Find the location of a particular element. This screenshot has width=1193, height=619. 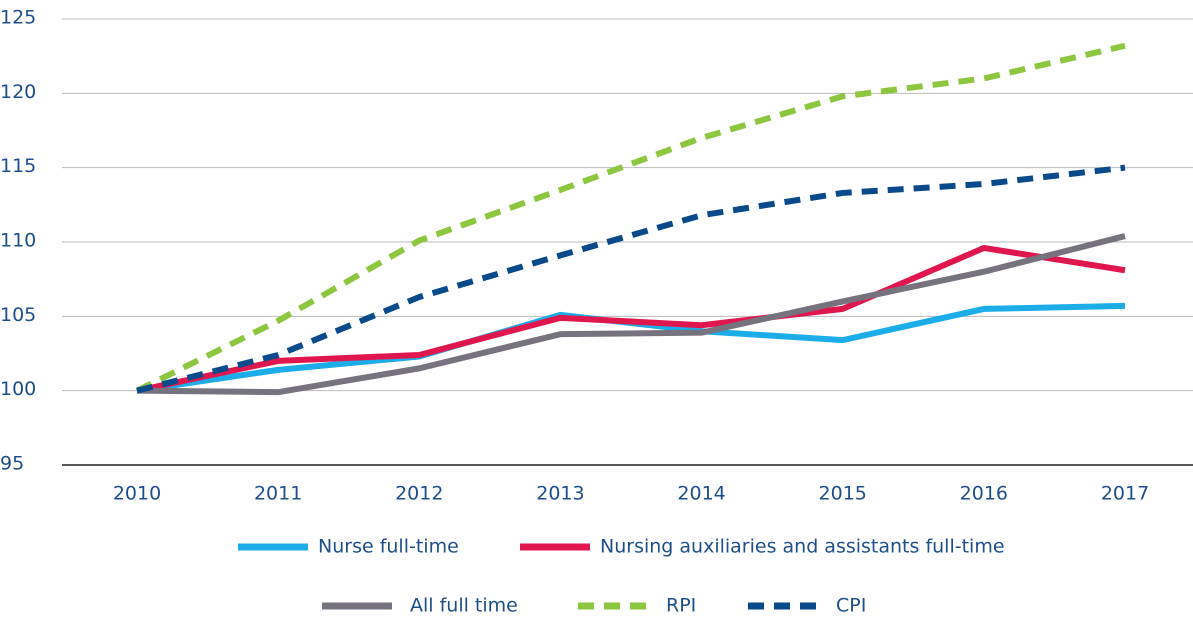

y-tick-label: 115 is located at coordinates (18, 166).